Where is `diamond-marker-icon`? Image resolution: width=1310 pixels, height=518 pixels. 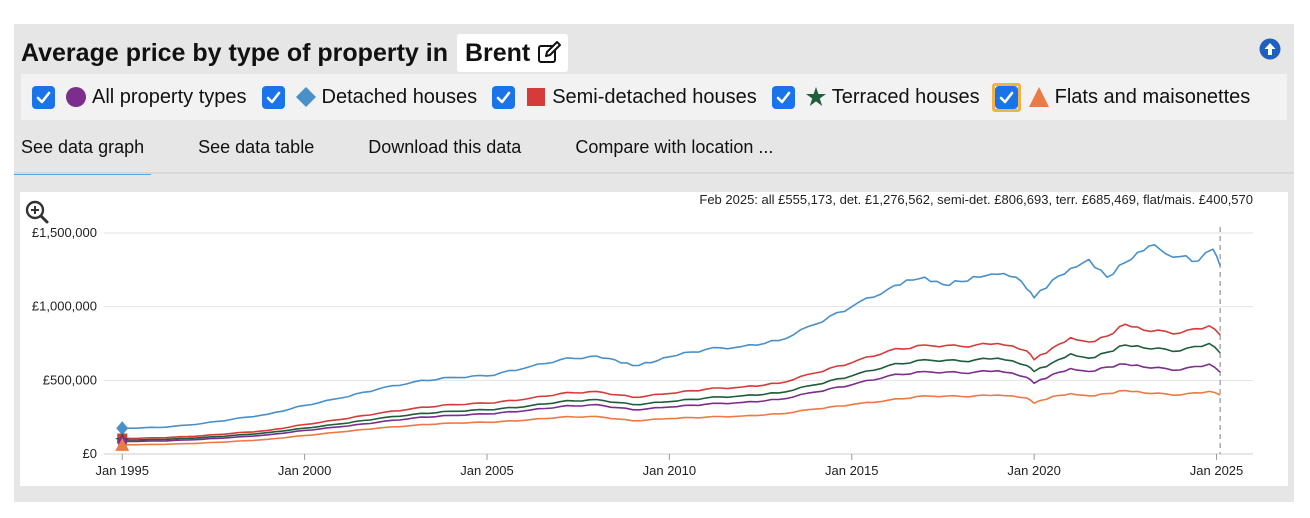
diamond-marker-icon is located at coordinates (305, 97).